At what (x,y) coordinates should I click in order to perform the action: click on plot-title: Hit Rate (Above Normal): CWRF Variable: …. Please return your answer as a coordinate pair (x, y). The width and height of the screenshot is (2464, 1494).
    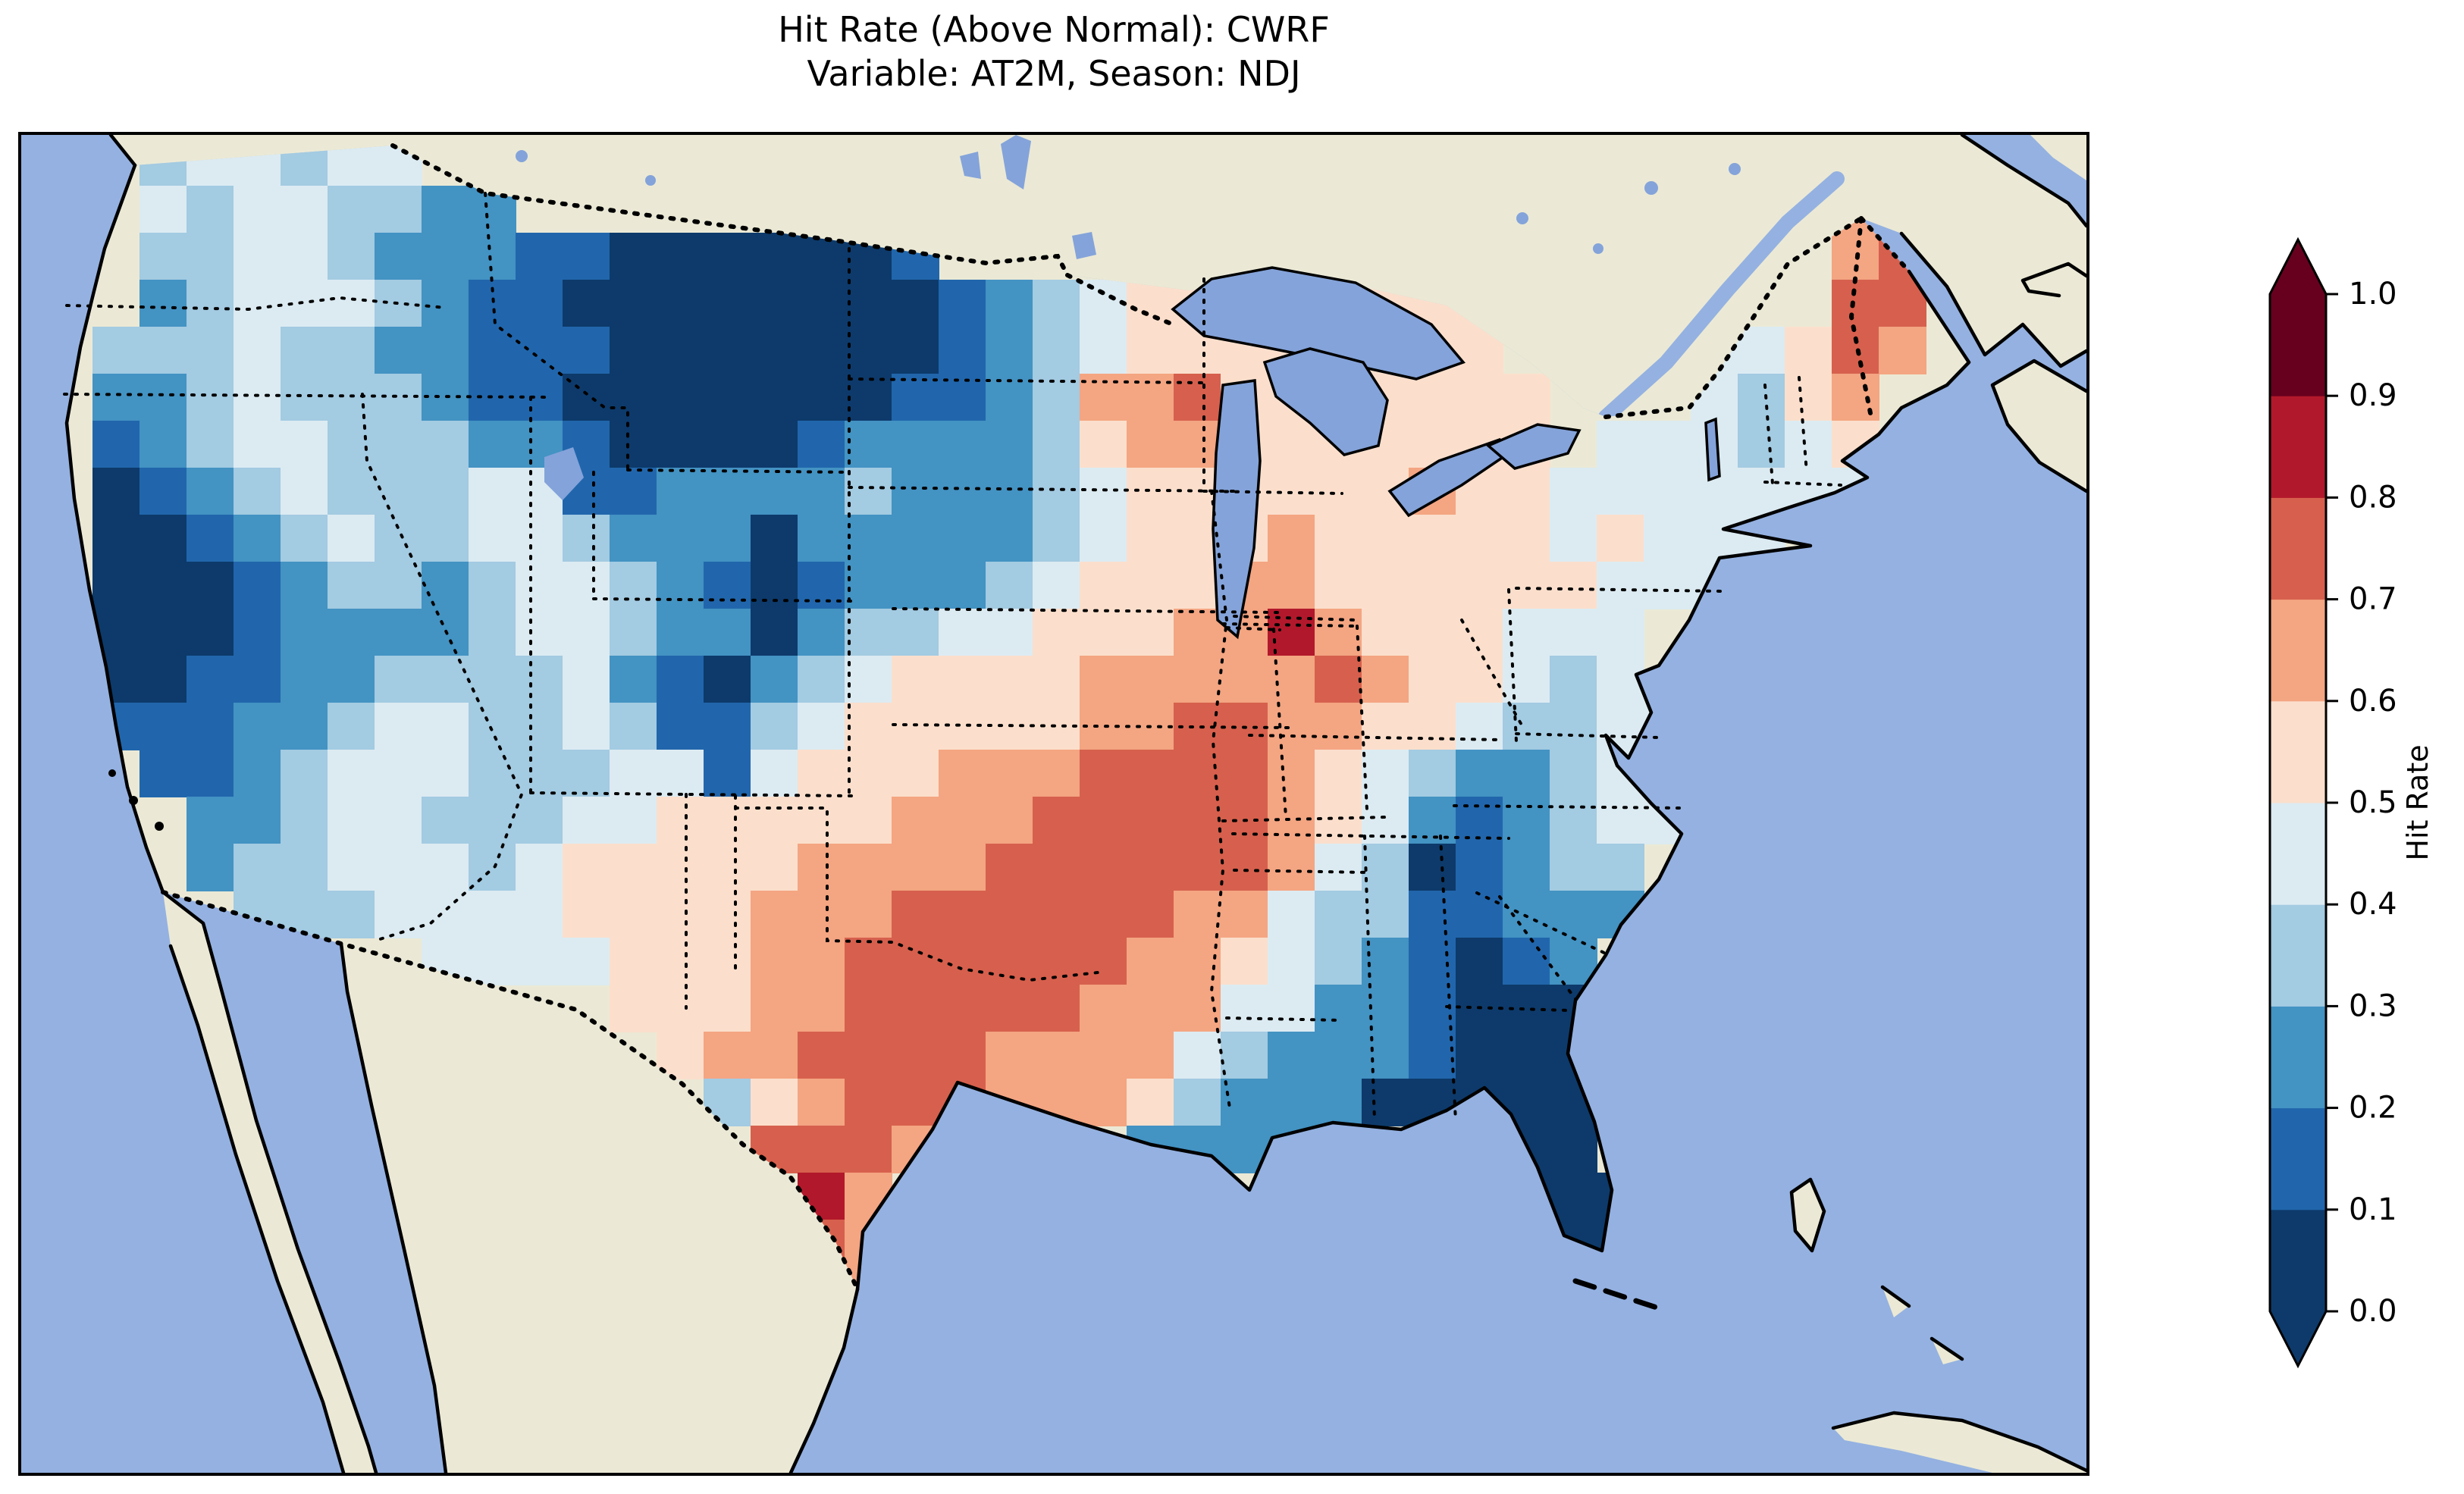
    Looking at the image, I should click on (1054, 52).